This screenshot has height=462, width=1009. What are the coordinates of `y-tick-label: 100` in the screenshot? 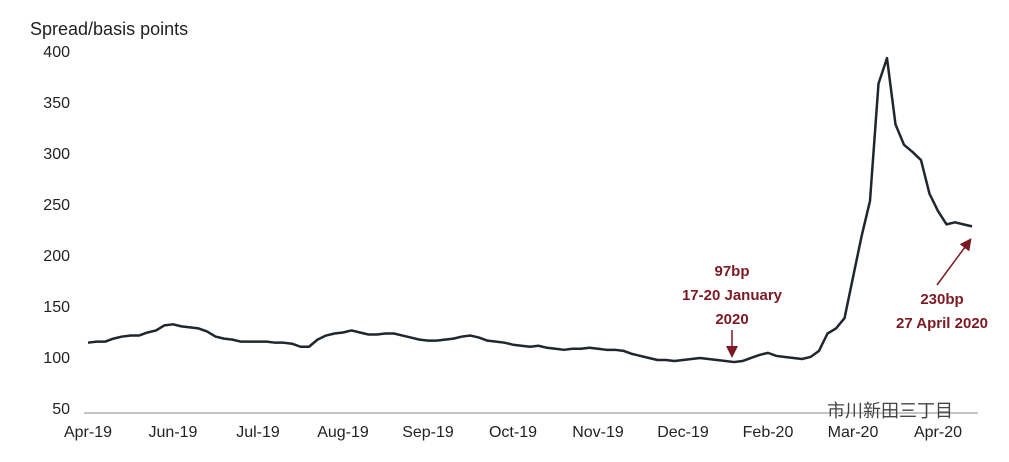 It's located at (56, 358).